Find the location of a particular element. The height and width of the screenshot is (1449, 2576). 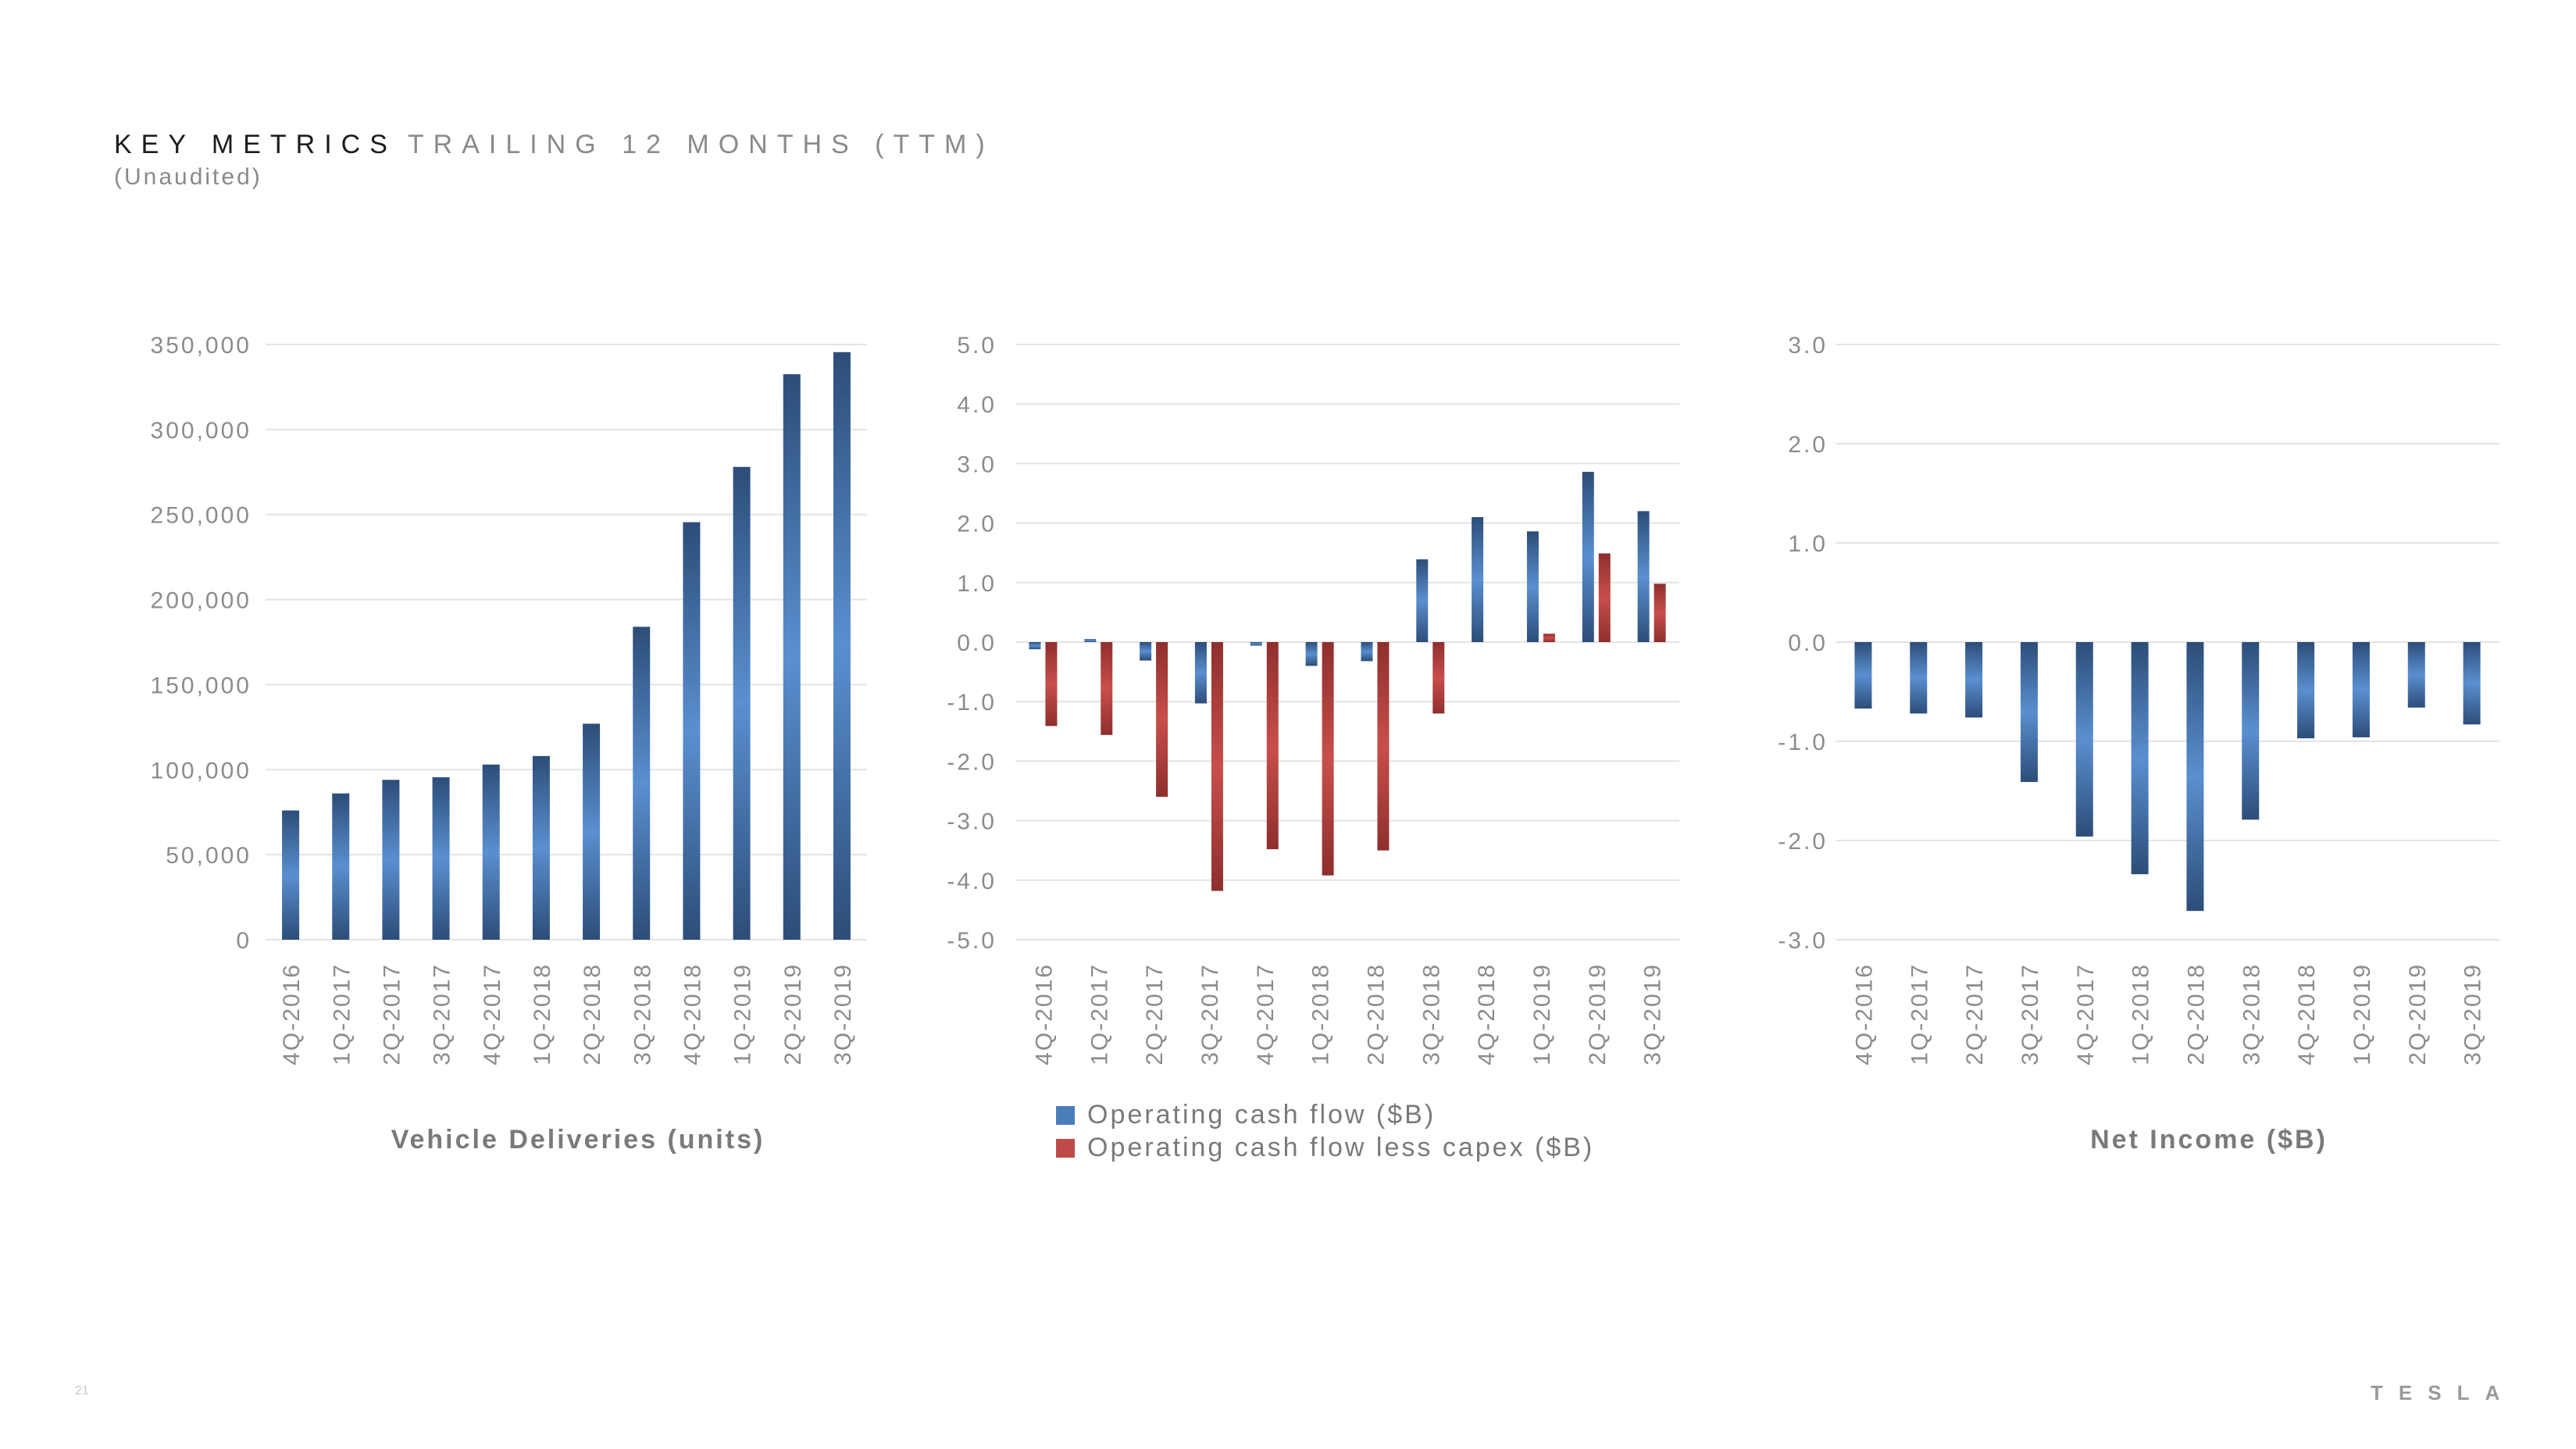

legend-label: Operating cash flow ($B) is located at coordinates (1261, 1115).